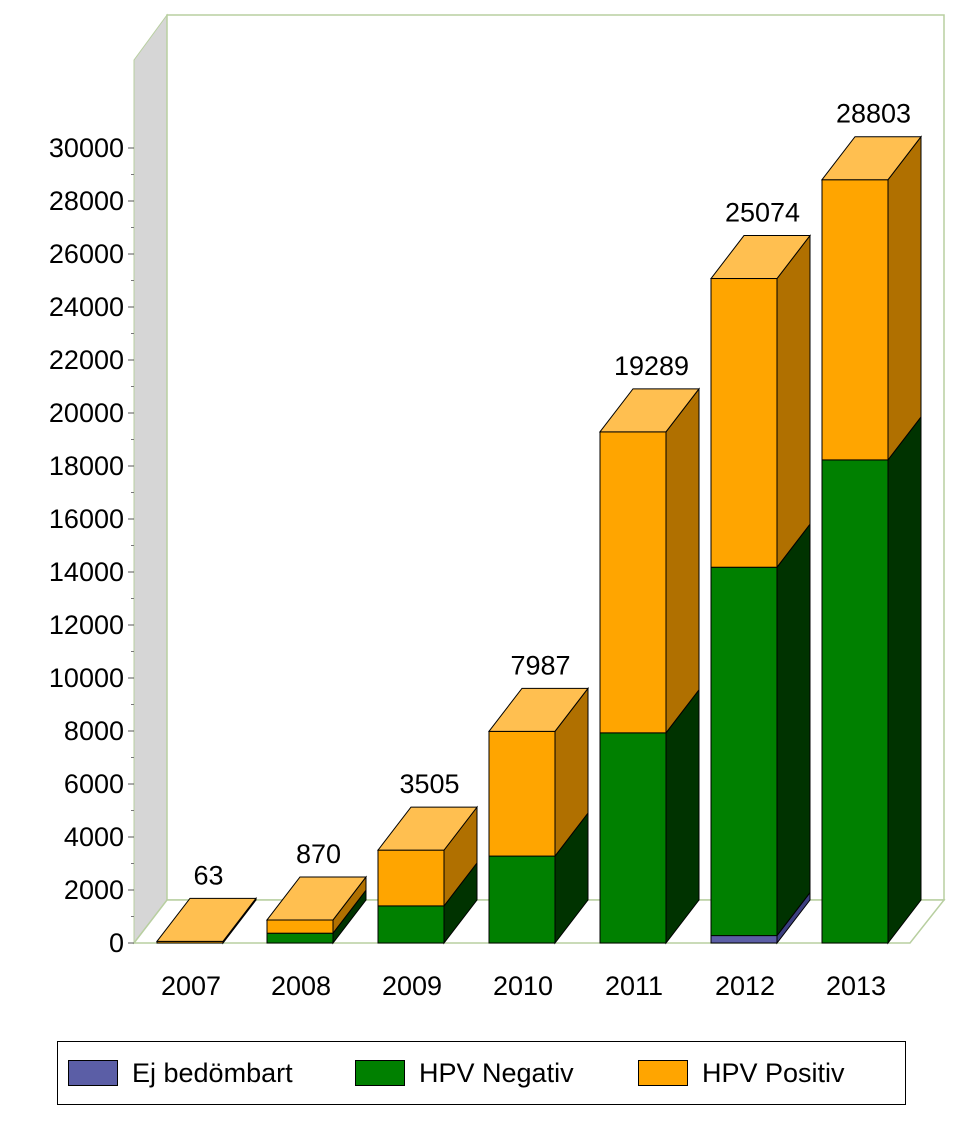  Describe the element at coordinates (793, 401) in the screenshot. I see `bar-side-hpv-positiv-2012` at that location.